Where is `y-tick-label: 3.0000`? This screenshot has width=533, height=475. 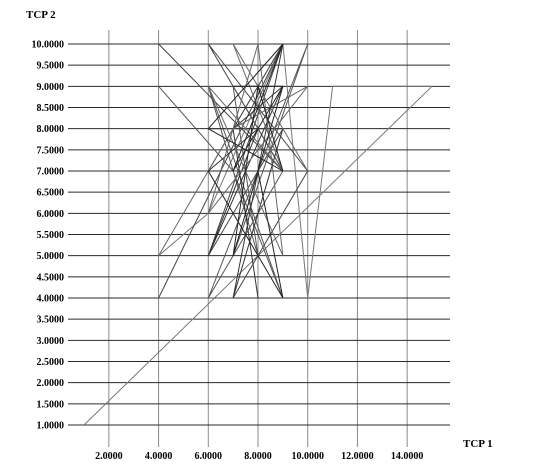
y-tick-label: 3.0000 is located at coordinates (51, 341).